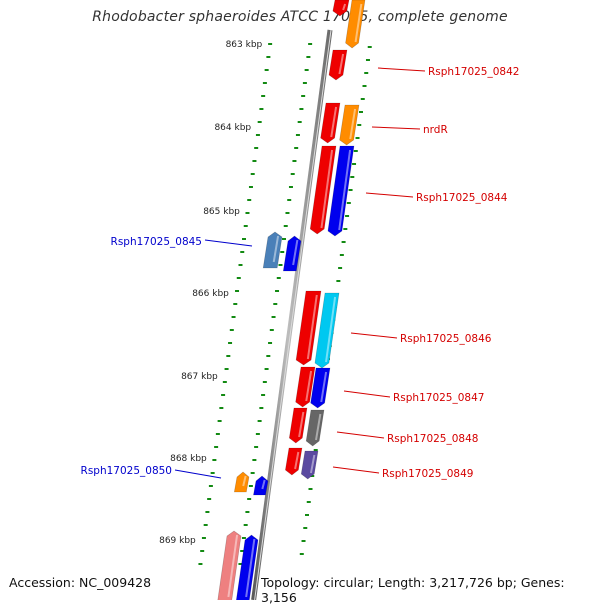  I want to click on gene-label: Rsph17025_0842, so click(473, 72).